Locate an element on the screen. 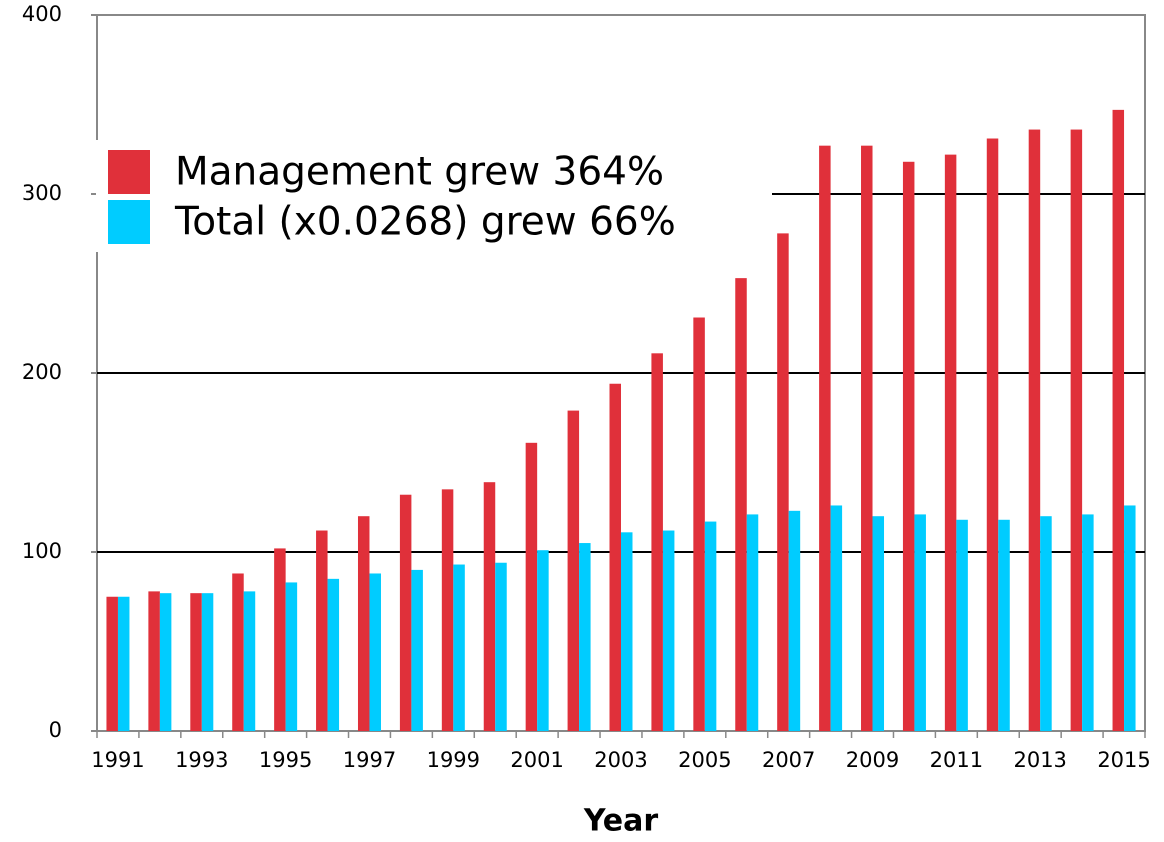 The height and width of the screenshot is (842, 1164). legend-background is located at coordinates (434, 196).